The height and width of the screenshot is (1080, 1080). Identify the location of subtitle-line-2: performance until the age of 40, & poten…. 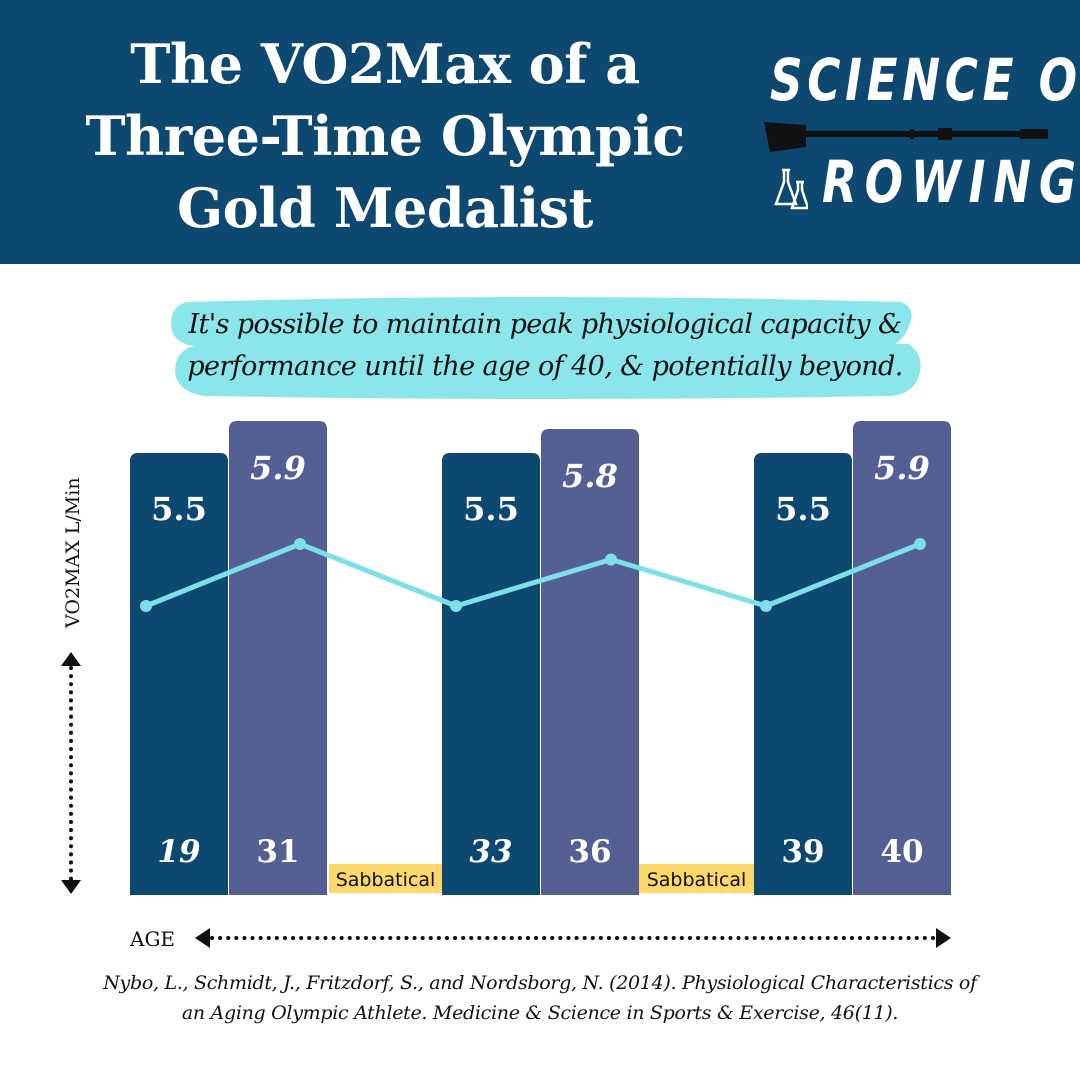
(545, 366).